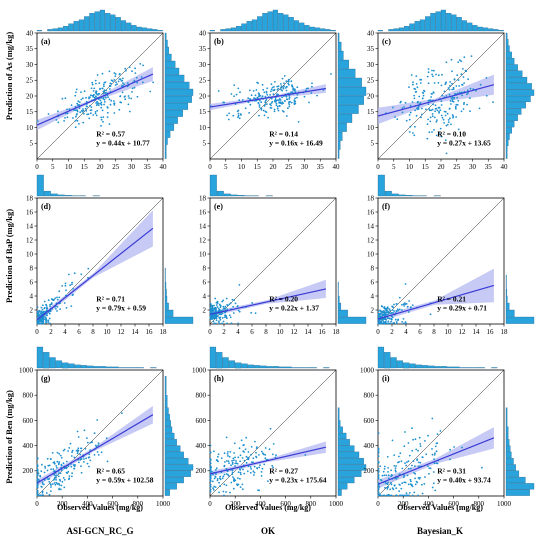 This screenshot has height=547, width=550. Describe the element at coordinates (371, 198) in the screenshot. I see `y-tick-label: 18` at that location.